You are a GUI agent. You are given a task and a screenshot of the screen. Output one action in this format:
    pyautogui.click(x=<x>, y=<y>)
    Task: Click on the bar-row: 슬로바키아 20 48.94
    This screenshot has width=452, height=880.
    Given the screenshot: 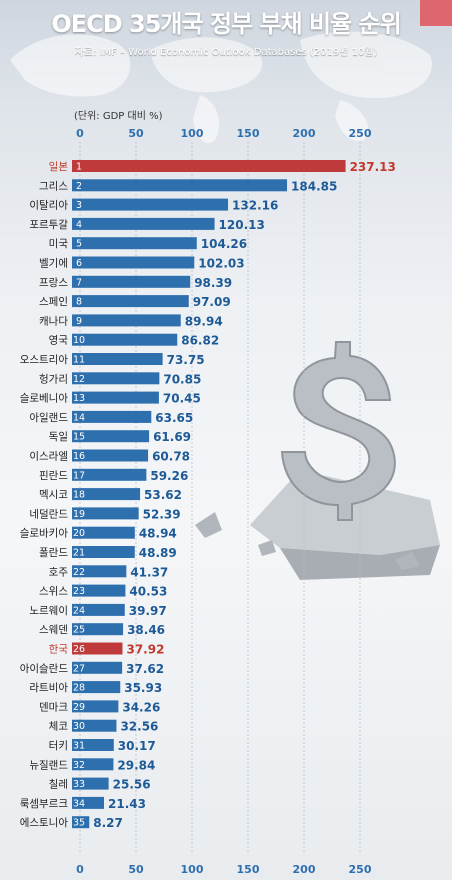 What is the action you would take?
    pyautogui.click(x=98, y=533)
    